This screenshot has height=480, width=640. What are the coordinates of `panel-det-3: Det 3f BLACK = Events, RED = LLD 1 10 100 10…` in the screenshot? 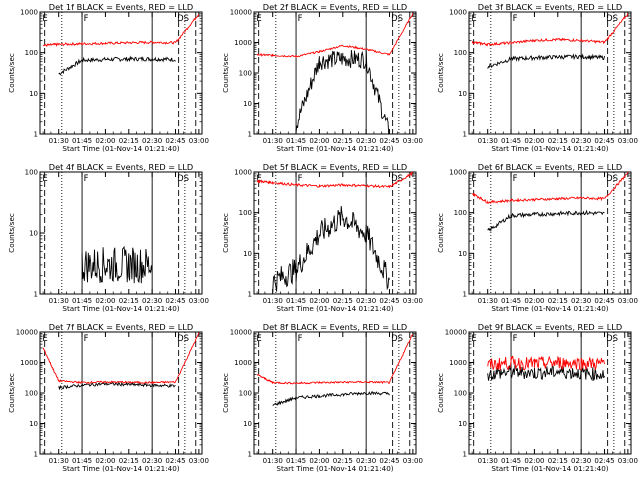 It's located at (537, 77).